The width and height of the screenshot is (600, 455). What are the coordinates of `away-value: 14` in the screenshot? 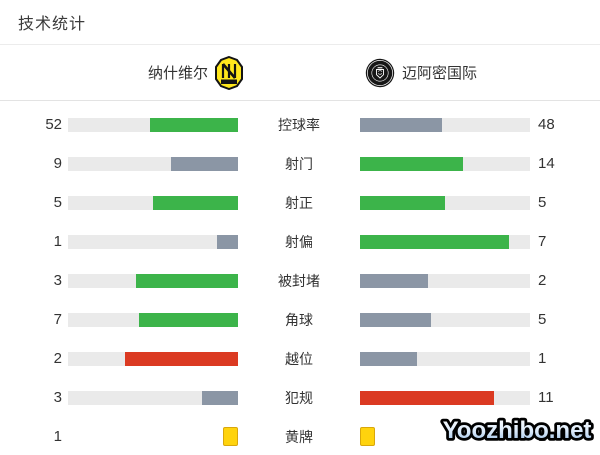 It's located at (546, 163).